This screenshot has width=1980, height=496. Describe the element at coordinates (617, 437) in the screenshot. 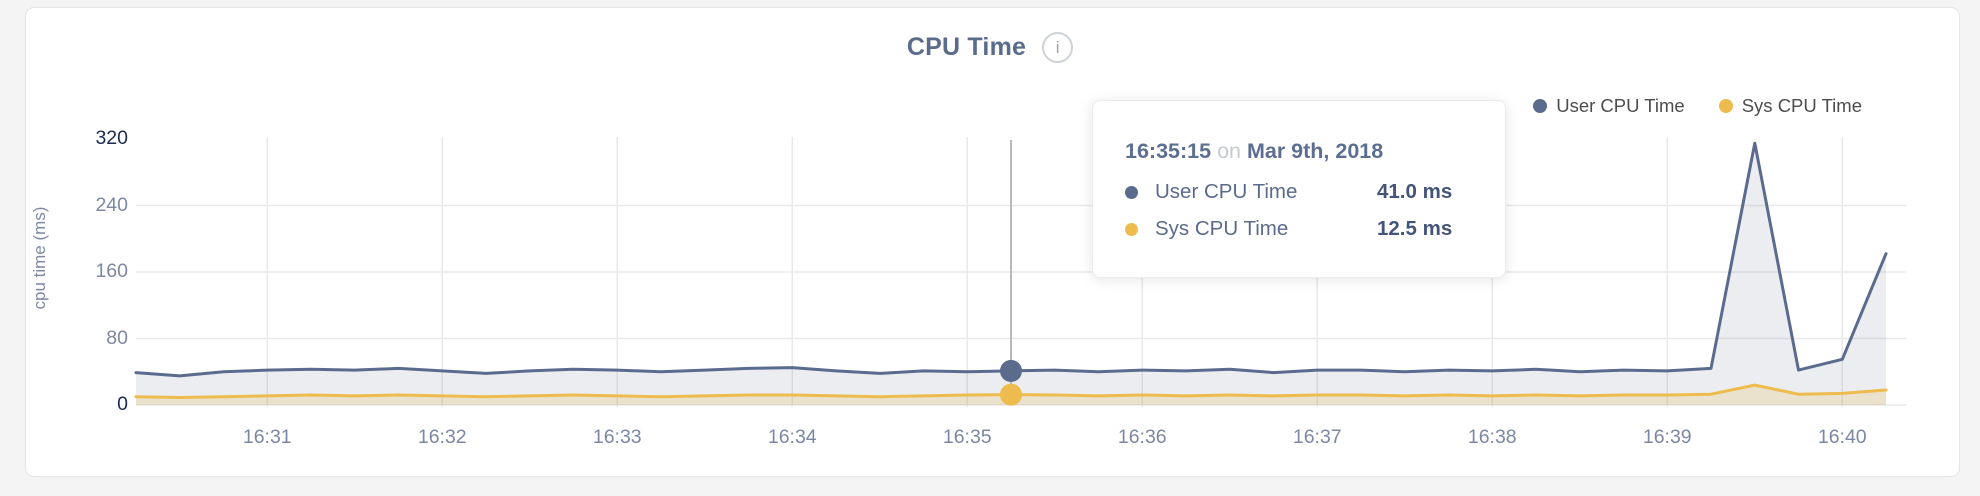

I see `x-tick-label: 16:33` at that location.